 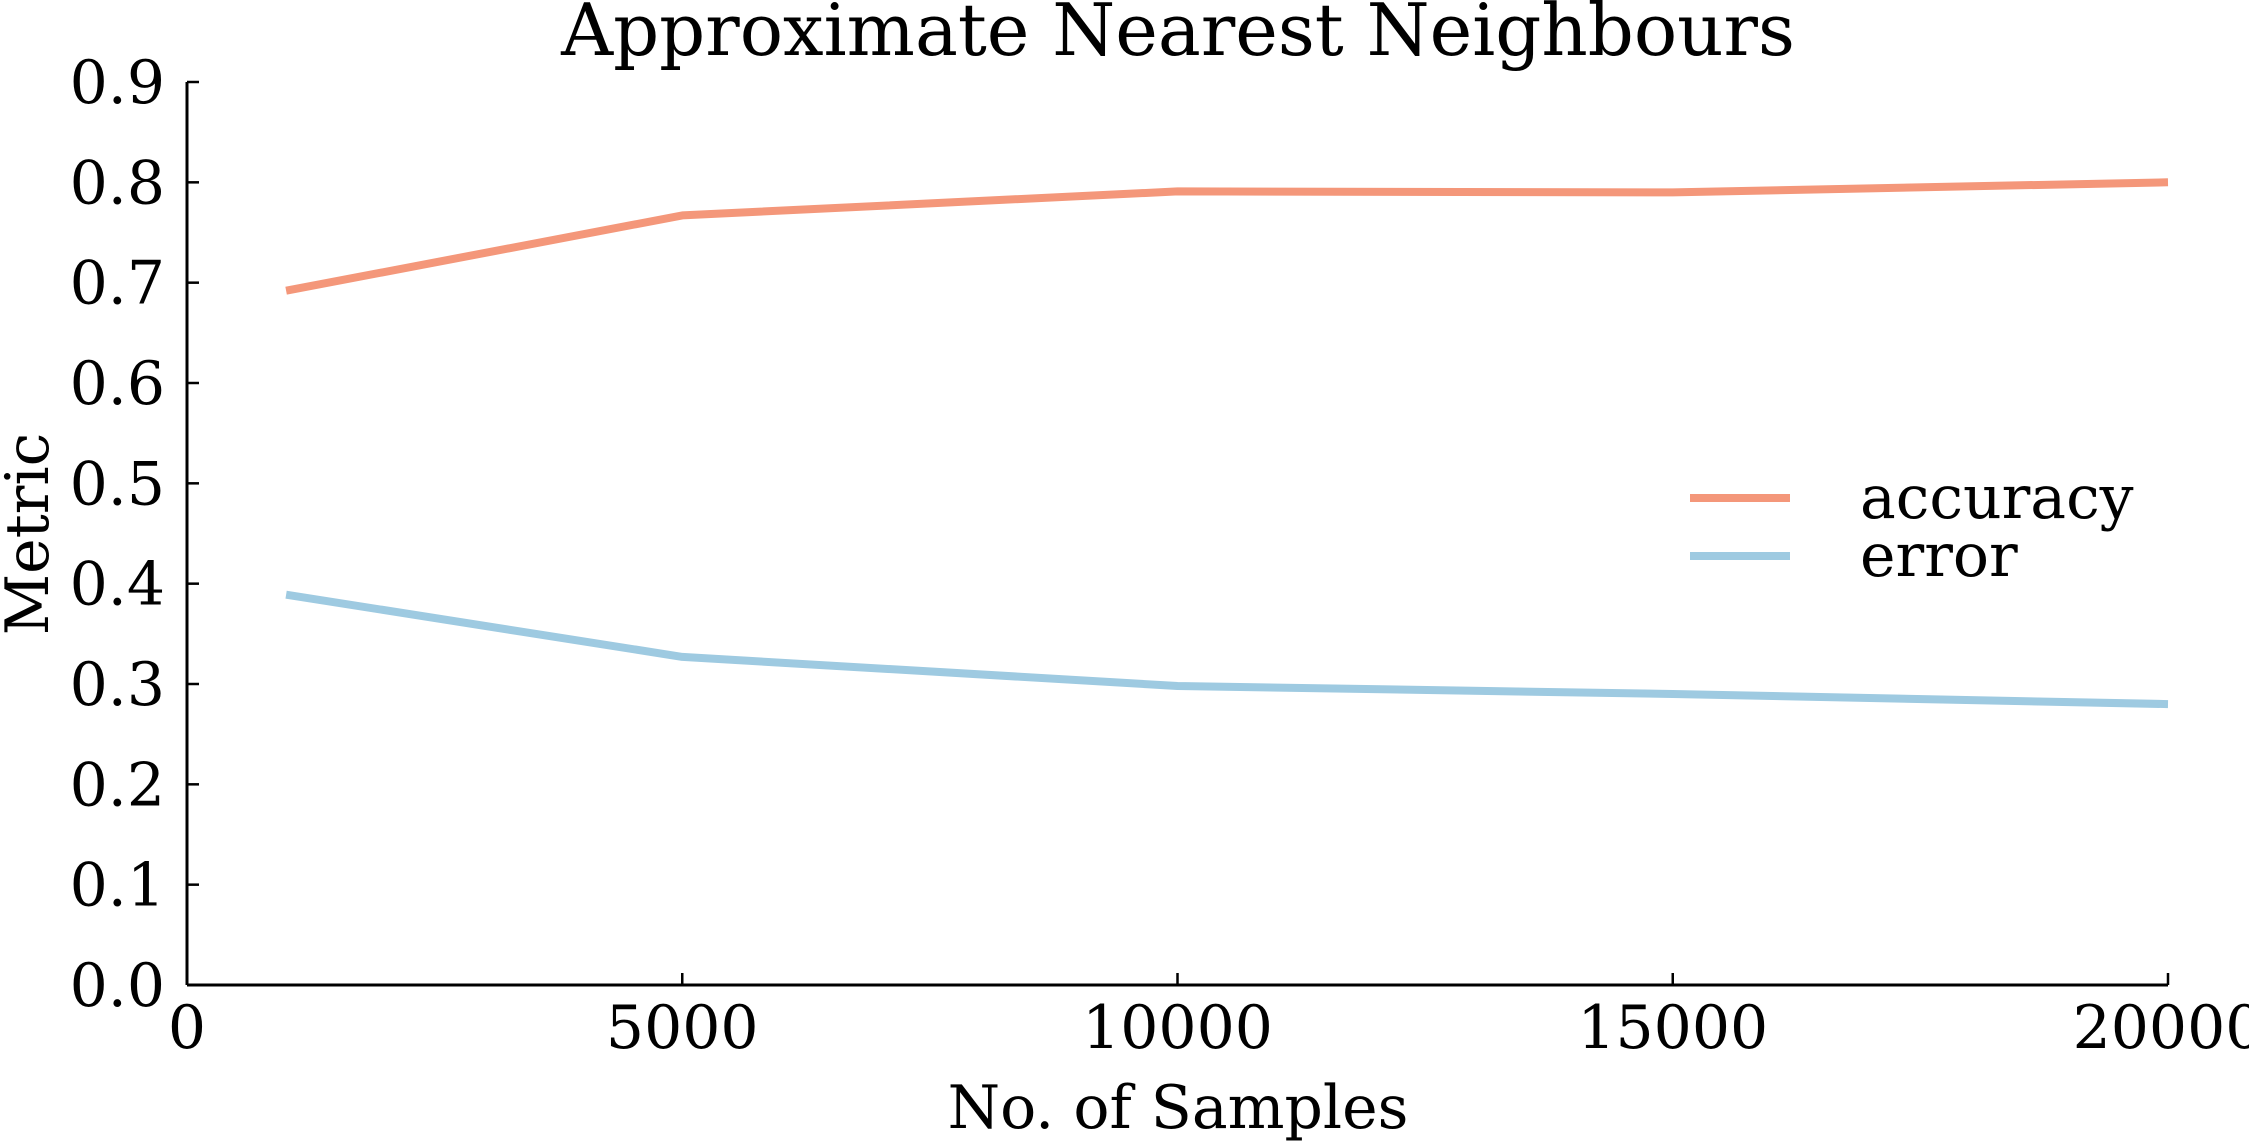 What do you see at coordinates (117, 284) in the screenshot?
I see `y-tick-label: 0.7` at bounding box center [117, 284].